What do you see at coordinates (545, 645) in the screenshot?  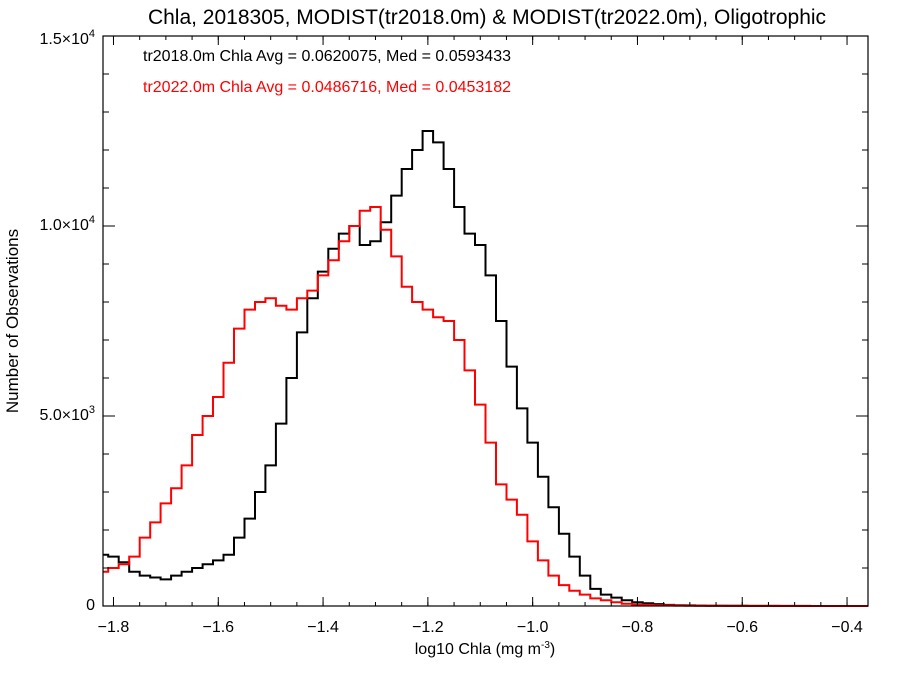 I see `x-axis-label-exponent: -3` at bounding box center [545, 645].